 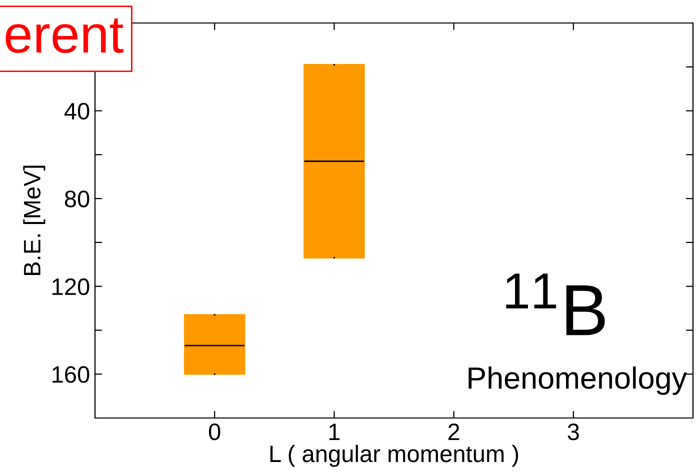 I want to click on x-tick-label: 1, so click(x=334, y=432).